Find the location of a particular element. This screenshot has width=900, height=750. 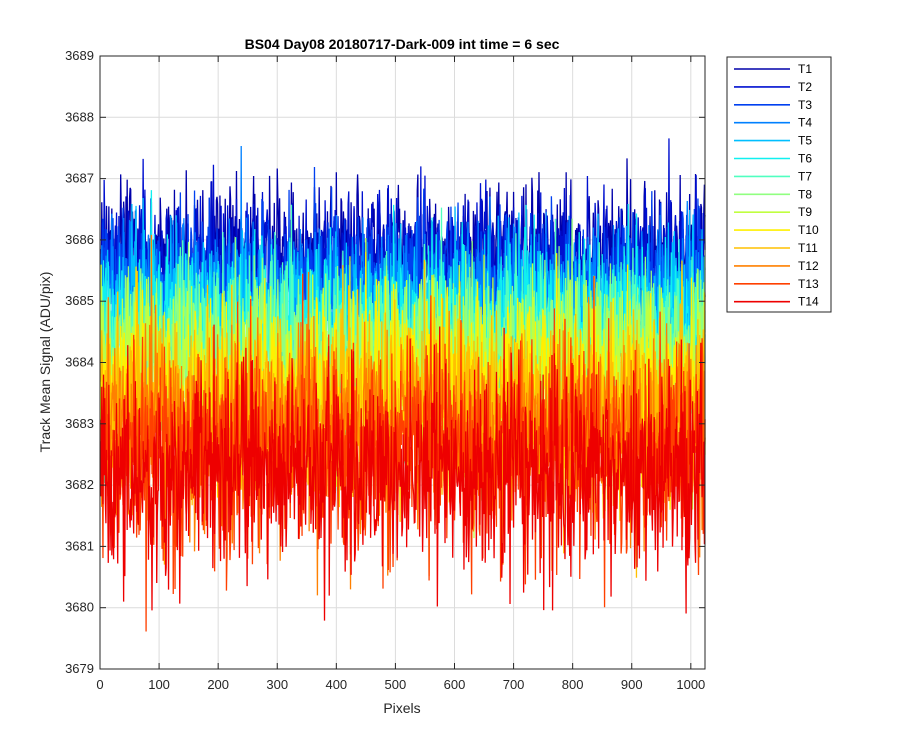

x-tick-label: 600 is located at coordinates (455, 684).